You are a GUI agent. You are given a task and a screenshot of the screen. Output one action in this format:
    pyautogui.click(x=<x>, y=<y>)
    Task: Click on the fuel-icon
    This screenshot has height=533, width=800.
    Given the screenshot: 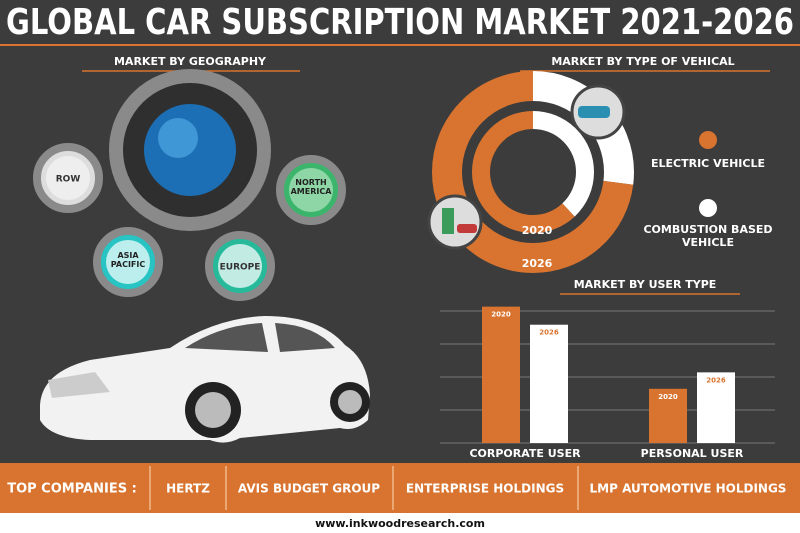 What is the action you would take?
    pyautogui.click(x=455, y=222)
    